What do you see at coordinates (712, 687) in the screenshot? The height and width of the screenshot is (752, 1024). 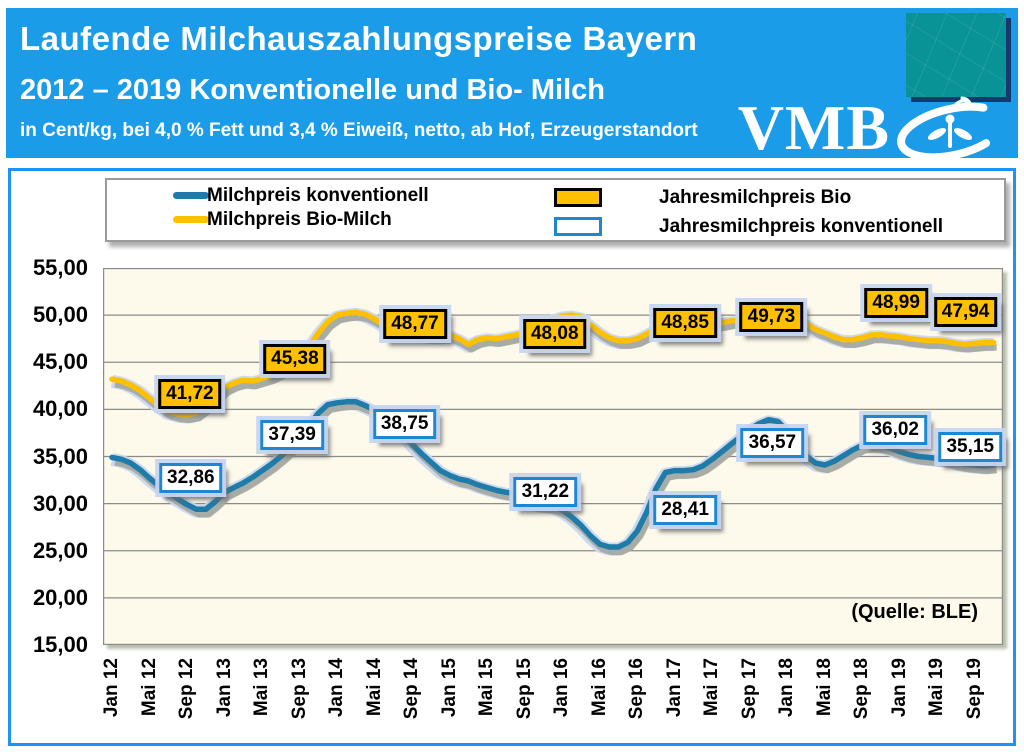 I see `x-tick-label: Mai 17` at bounding box center [712, 687].